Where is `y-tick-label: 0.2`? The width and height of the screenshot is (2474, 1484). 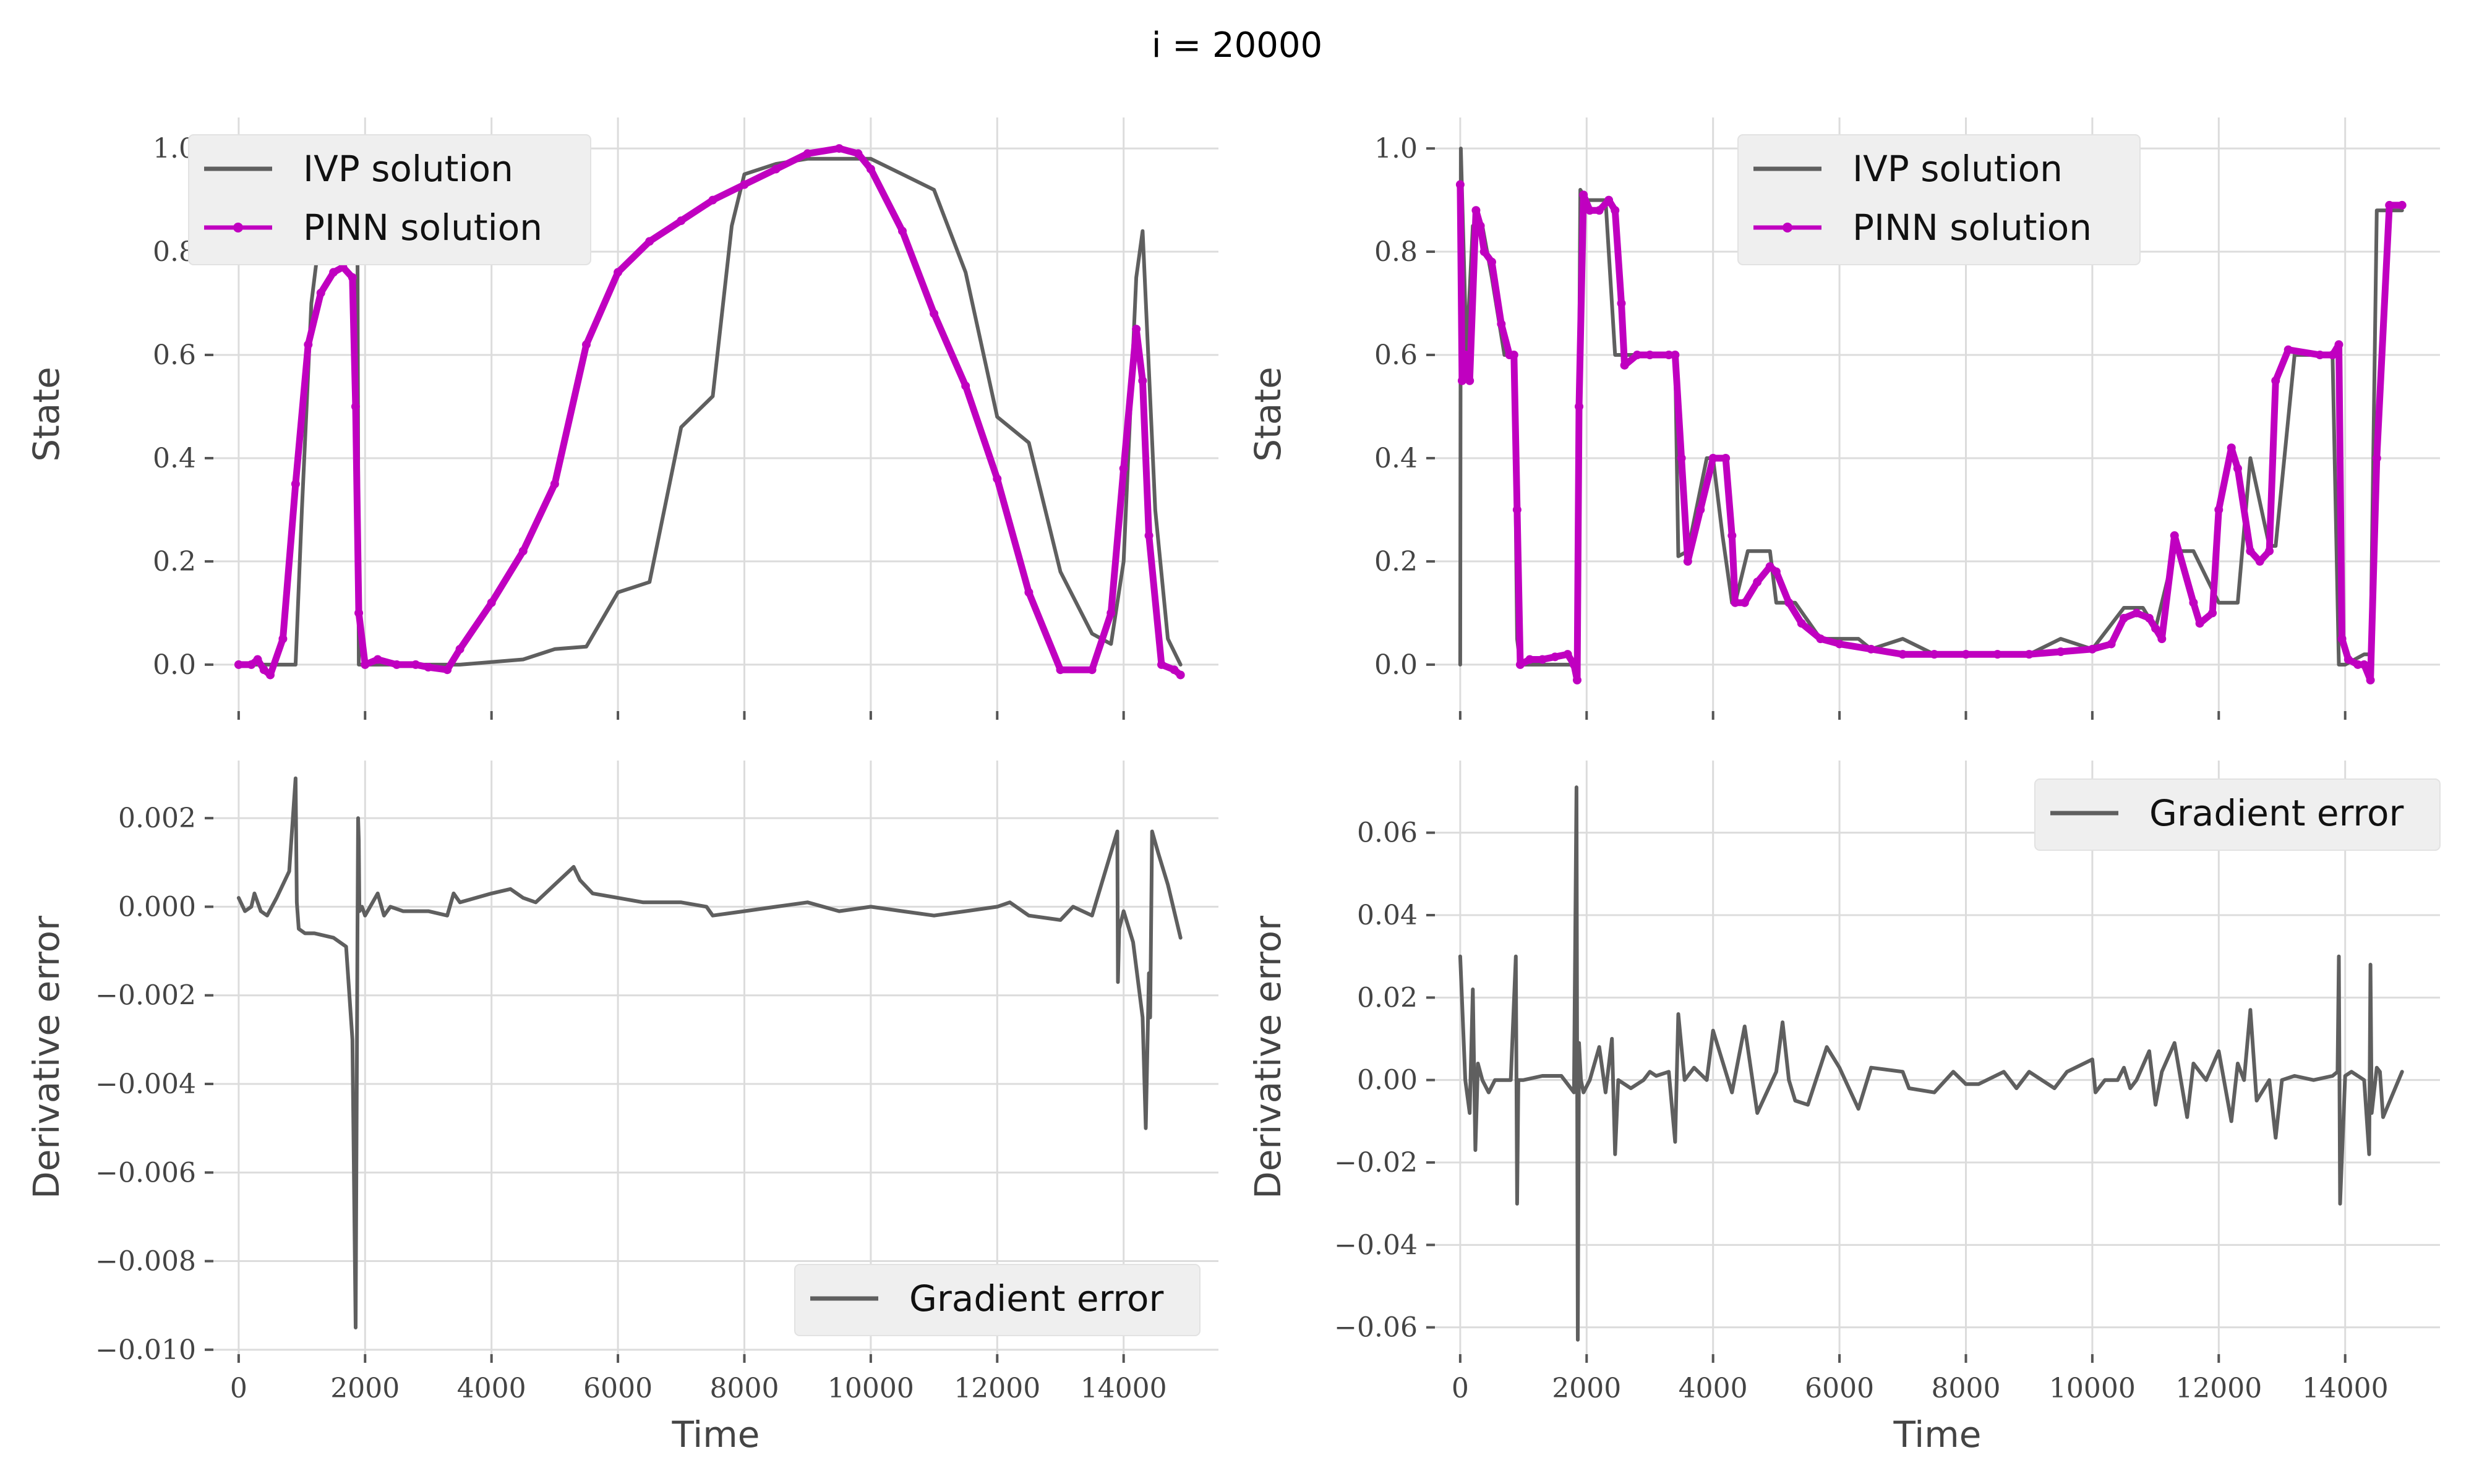 y-tick-label: 0.2 is located at coordinates (1396, 562).